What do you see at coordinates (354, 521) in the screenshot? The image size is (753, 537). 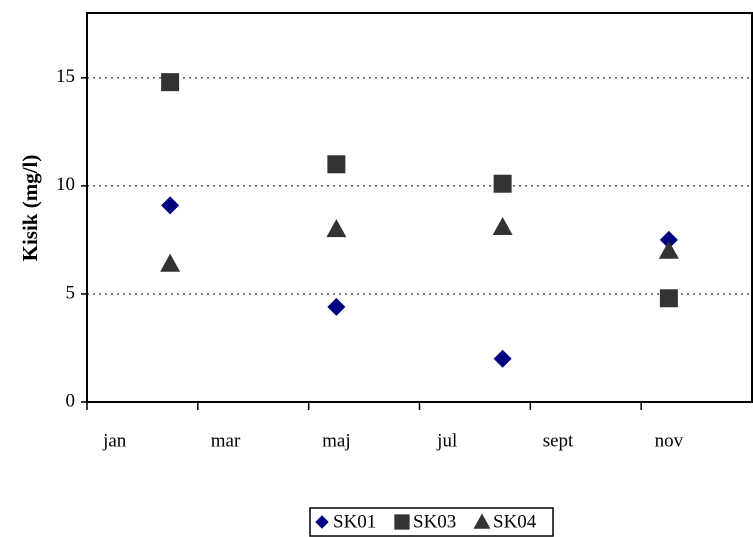 I see `legend-label: SK01` at bounding box center [354, 521].